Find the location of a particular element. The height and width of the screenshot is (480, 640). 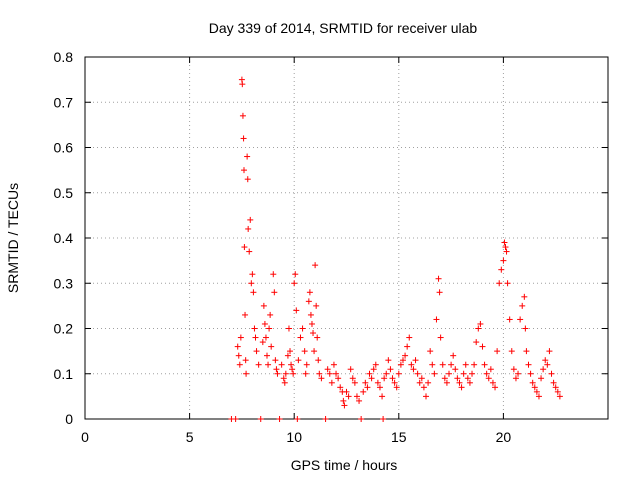

y-tick-label: 0.5 is located at coordinates (64, 193).